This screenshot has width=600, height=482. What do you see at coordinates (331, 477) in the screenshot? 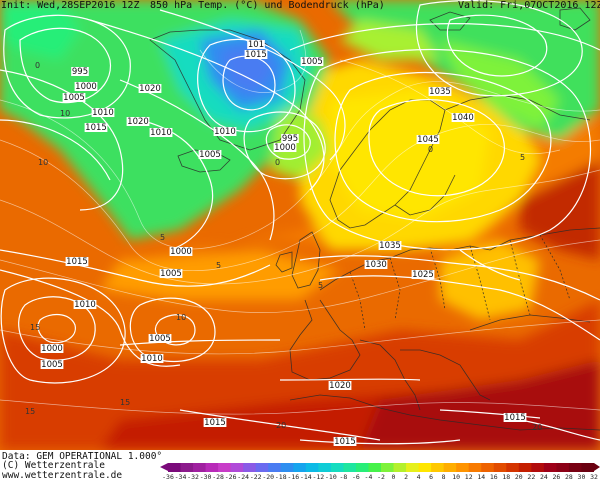
I see `legend-tick-label: -10` at bounding box center [331, 477].